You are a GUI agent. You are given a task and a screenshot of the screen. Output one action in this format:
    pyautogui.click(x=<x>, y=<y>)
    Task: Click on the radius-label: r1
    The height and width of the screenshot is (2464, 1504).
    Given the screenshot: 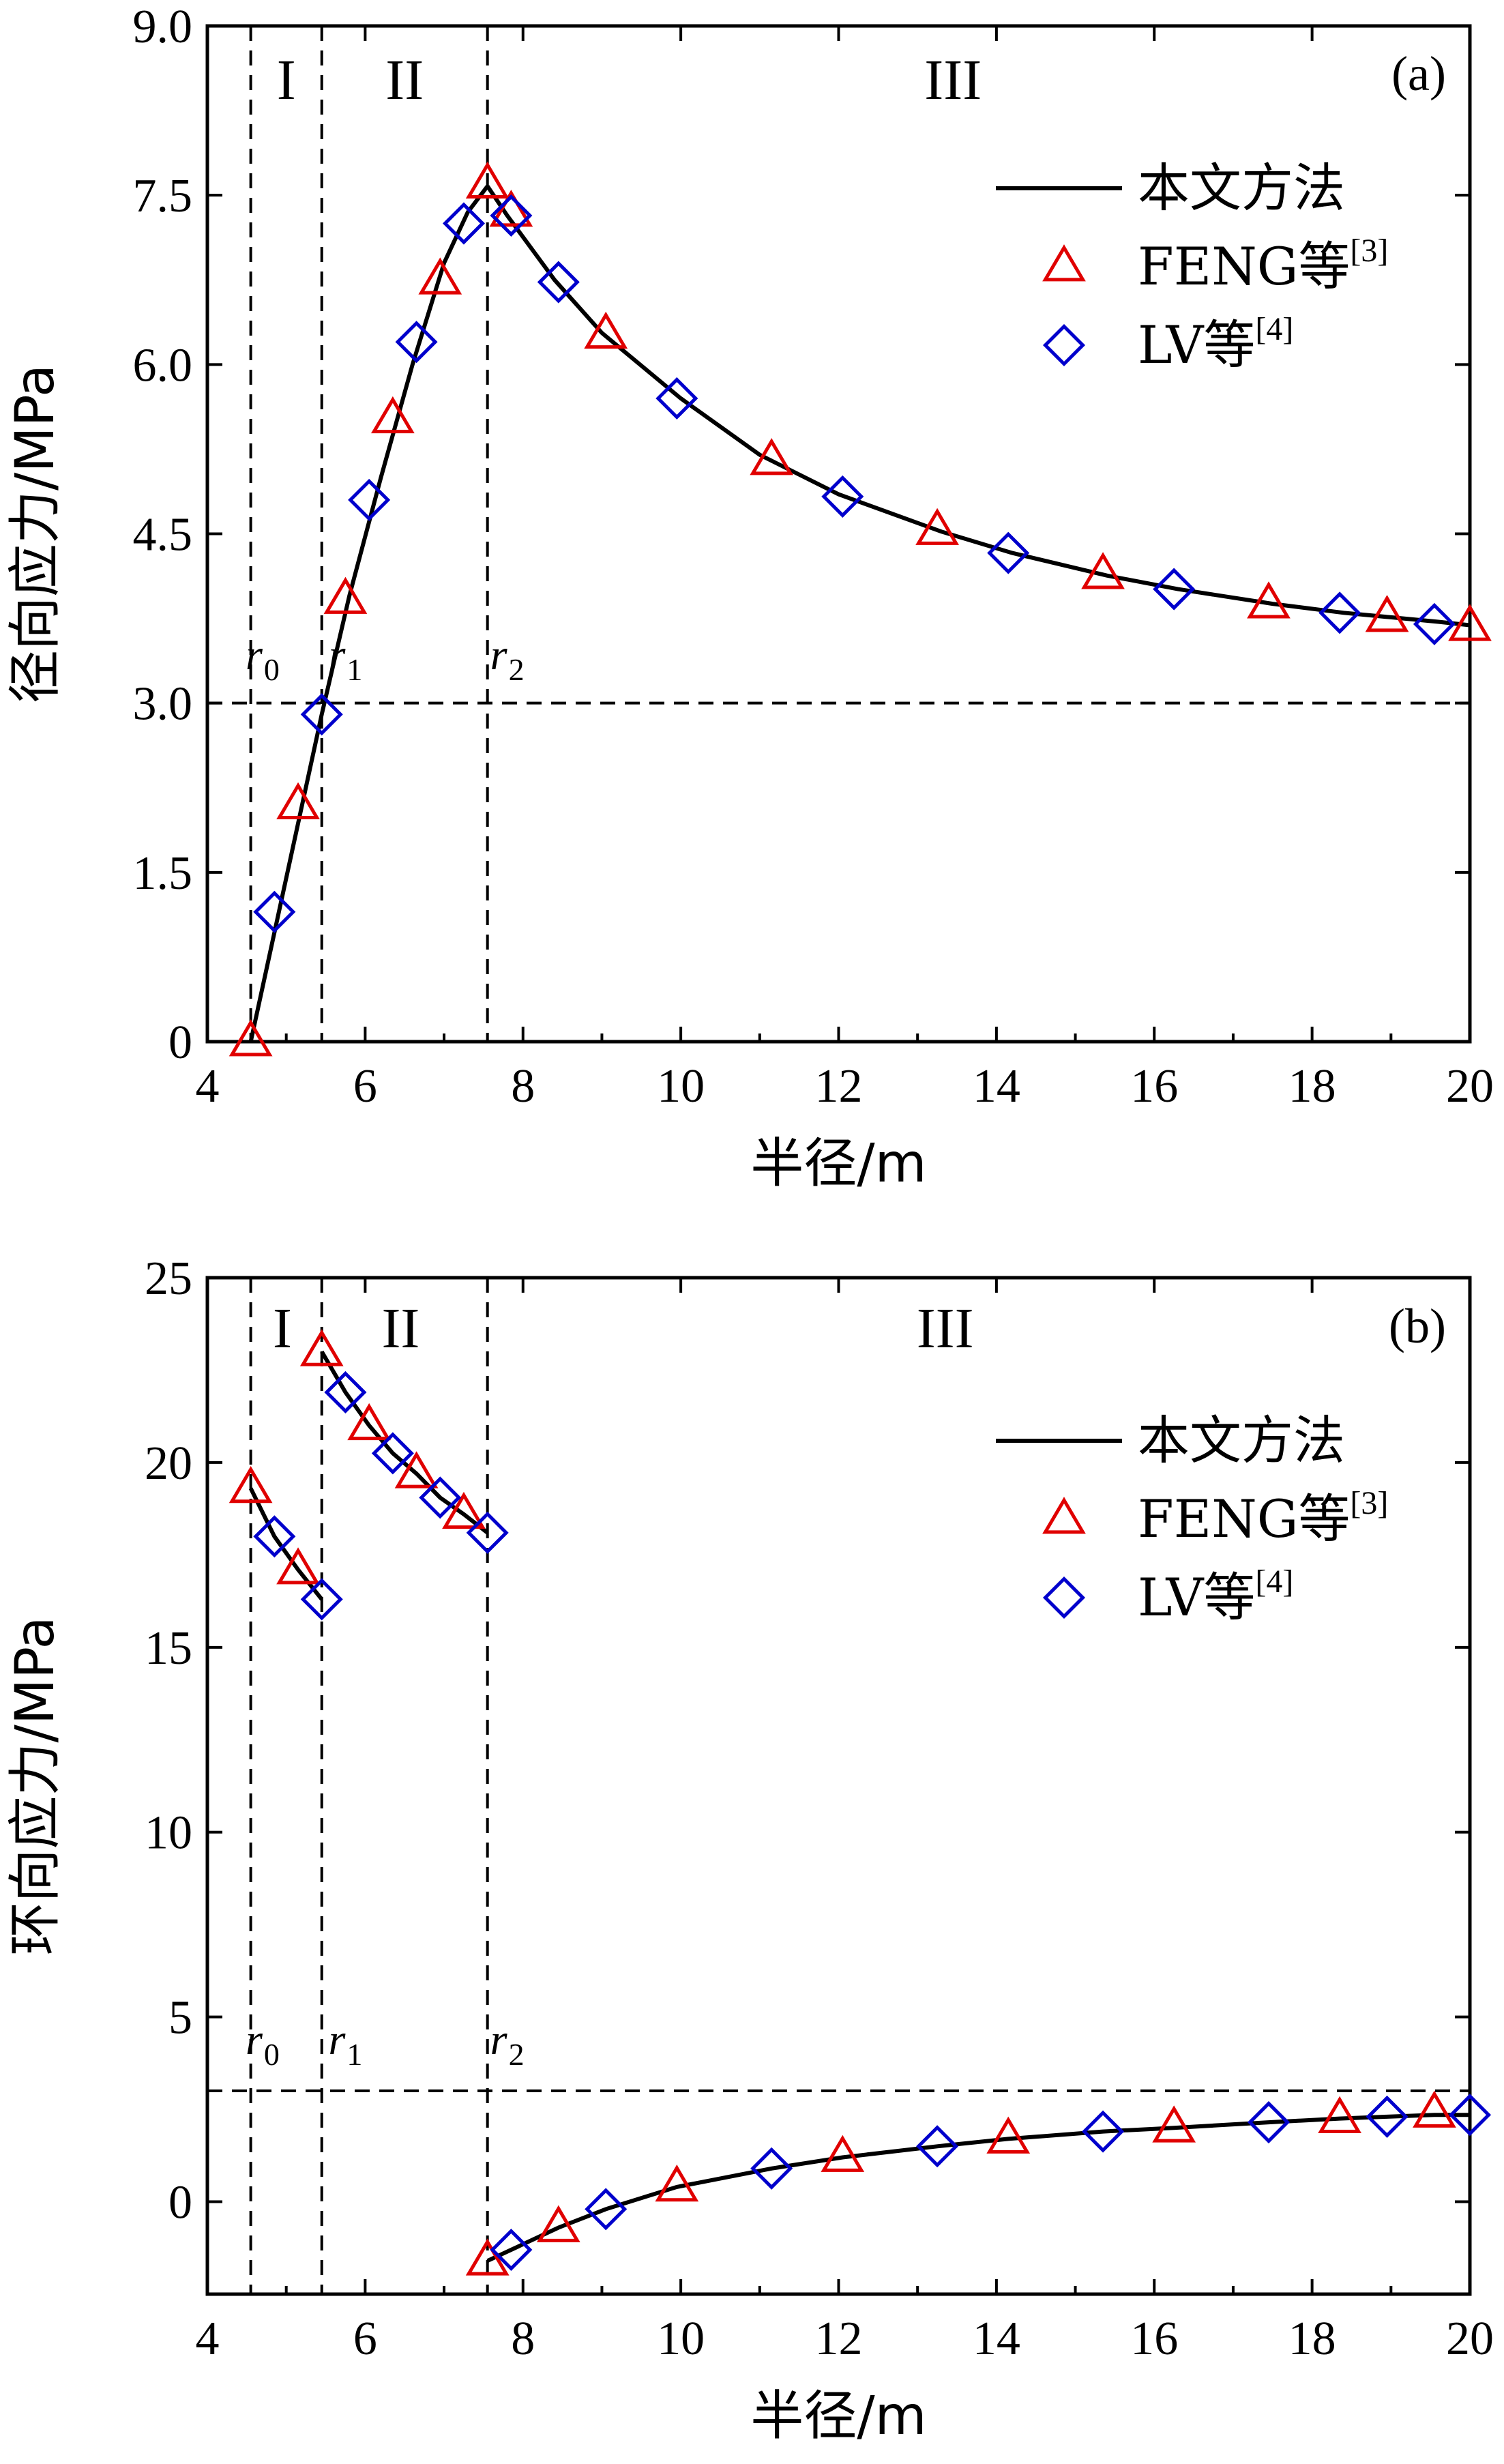 What is the action you would take?
    pyautogui.click(x=346, y=2043)
    